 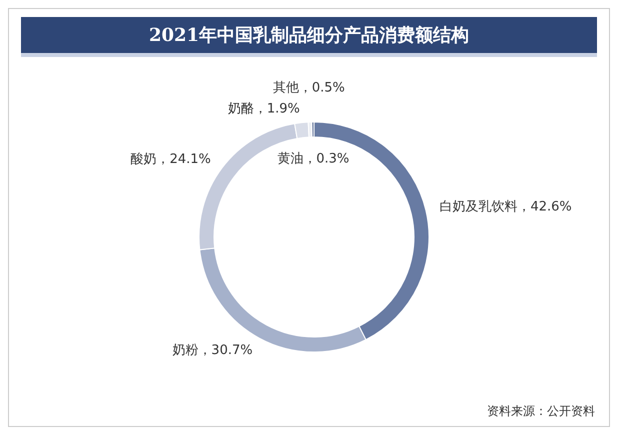 What do you see at coordinates (308, 88) in the screenshot?
I see `slice-label: 其他，0.5%` at bounding box center [308, 88].